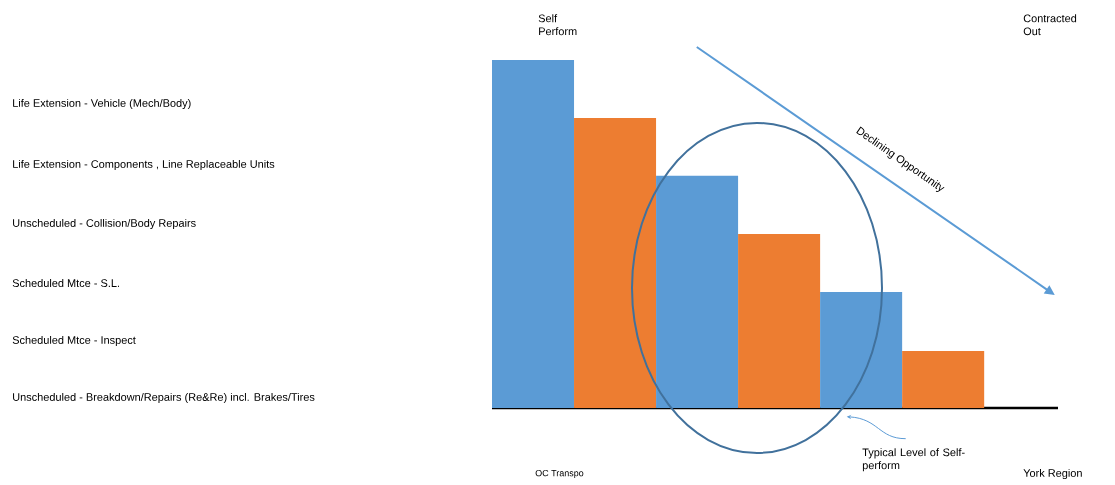 The width and height of the screenshot is (1115, 485). Describe the element at coordinates (913, 460) in the screenshot. I see `text: Typical Level of Self-perform` at that location.